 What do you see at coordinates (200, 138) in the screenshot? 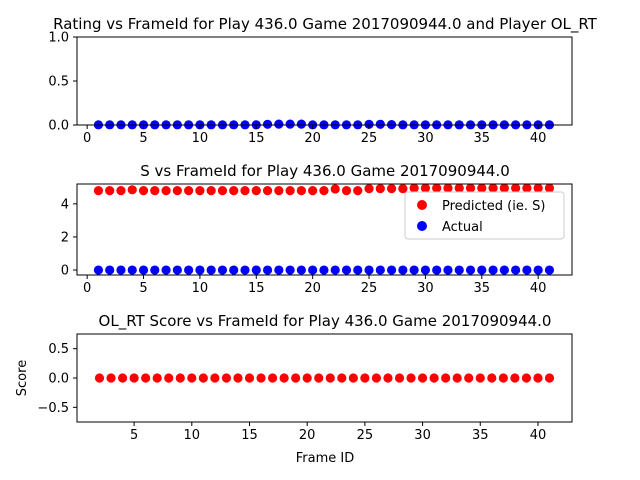
I see `x-tick-label: 10` at bounding box center [200, 138].